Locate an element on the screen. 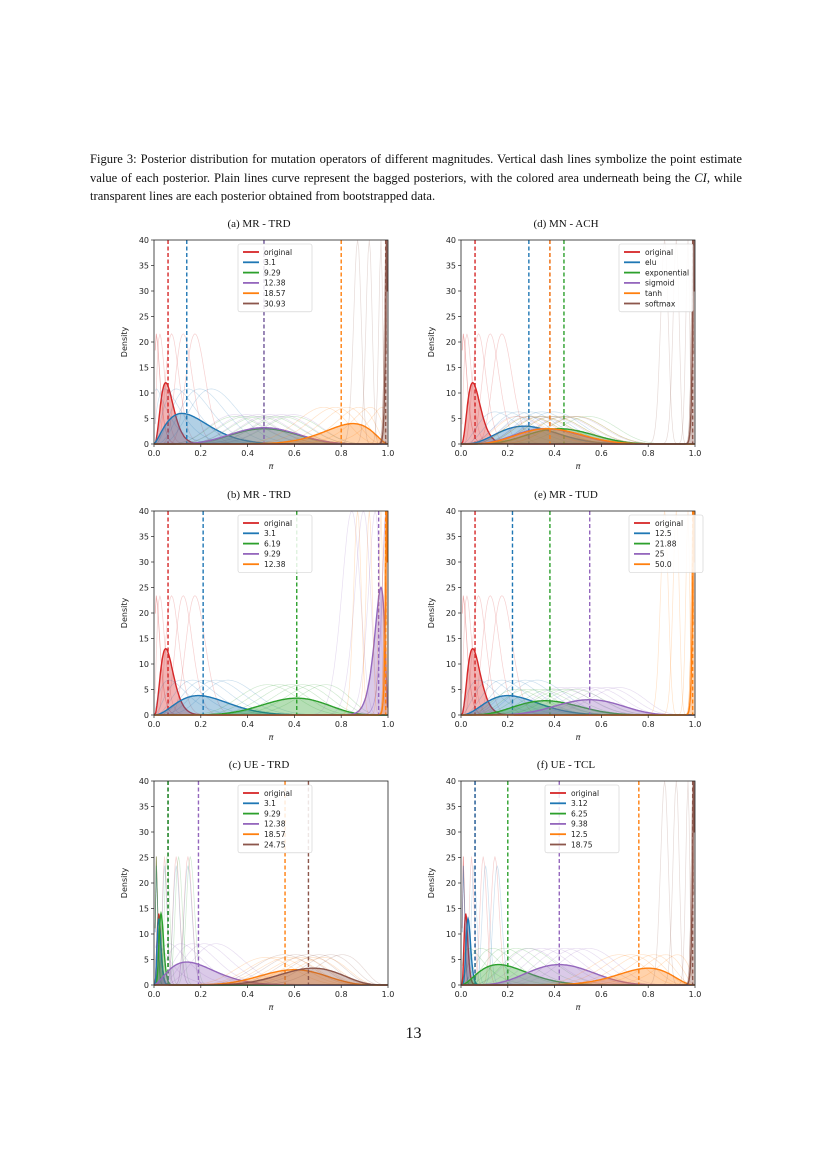 The height and width of the screenshot is (1169, 827). panel-title: (d) MN - ACH is located at coordinates (566, 224).